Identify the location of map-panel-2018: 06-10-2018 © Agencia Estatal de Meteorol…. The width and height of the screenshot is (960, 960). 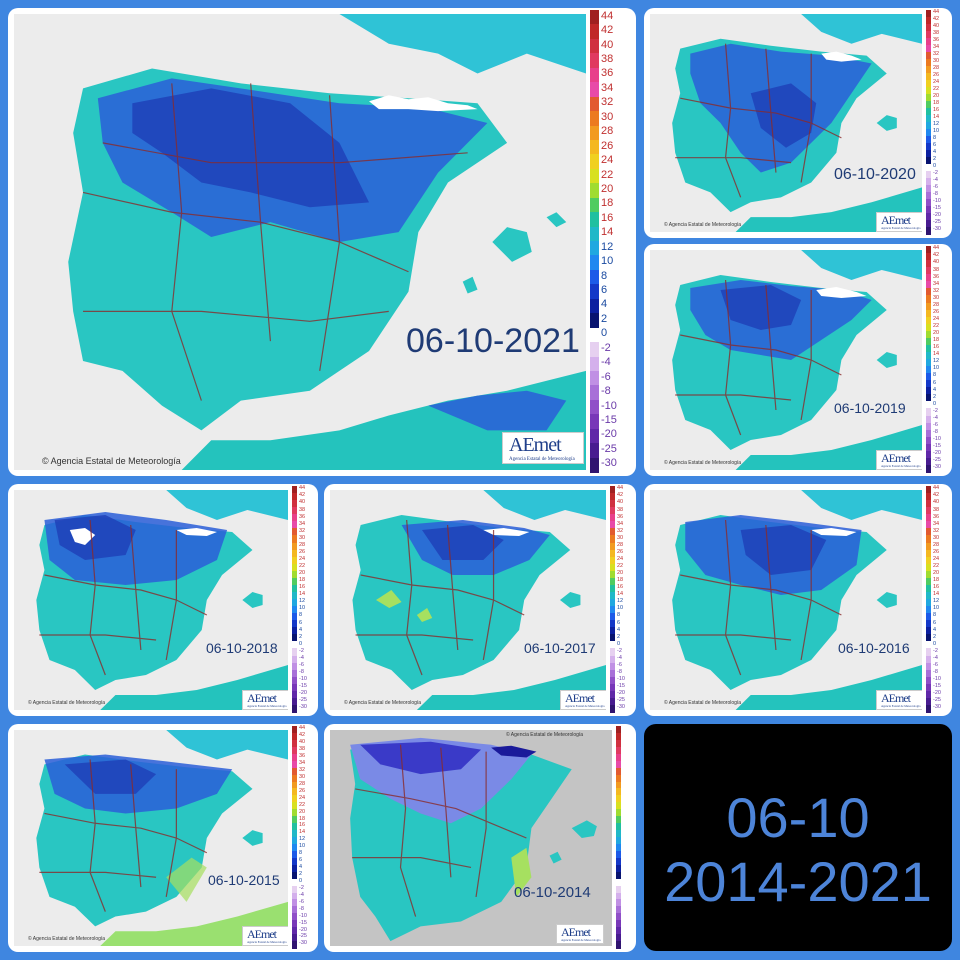
(163, 600).